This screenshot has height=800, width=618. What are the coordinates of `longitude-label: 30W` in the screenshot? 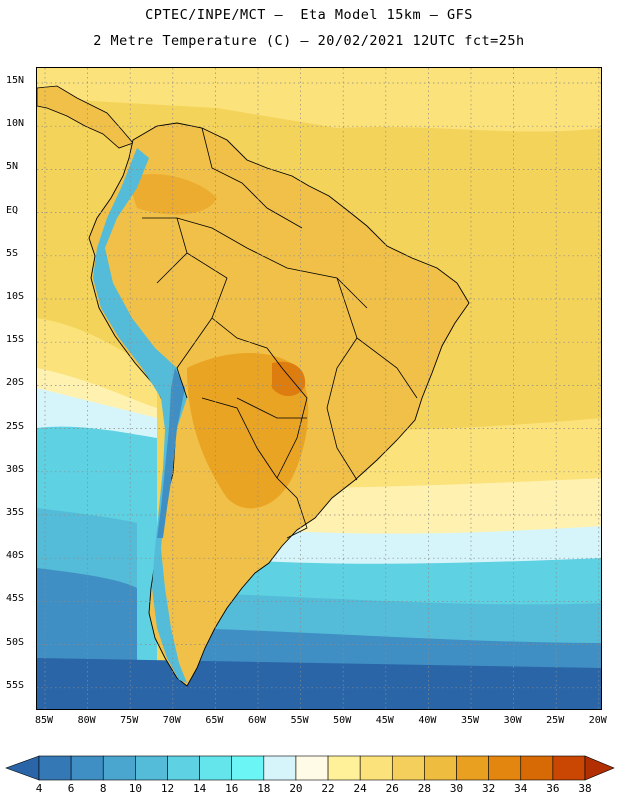 It's located at (512, 720).